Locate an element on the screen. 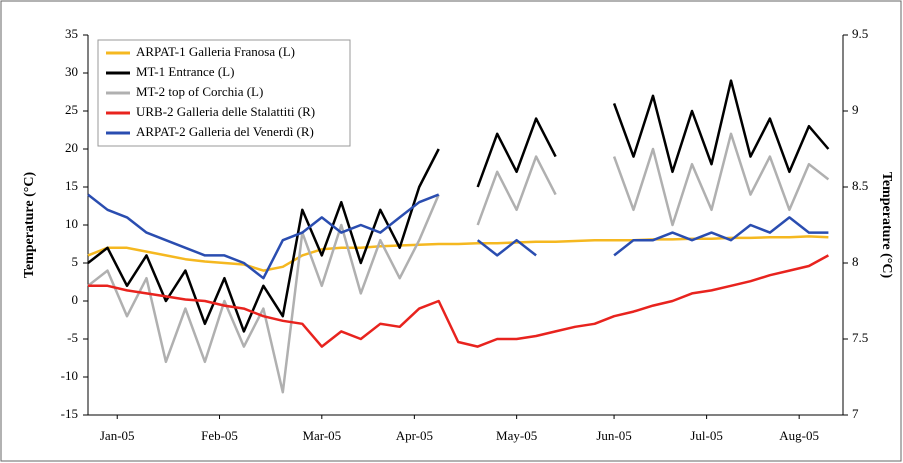  x-tick-label: Apr-05 is located at coordinates (414, 435).